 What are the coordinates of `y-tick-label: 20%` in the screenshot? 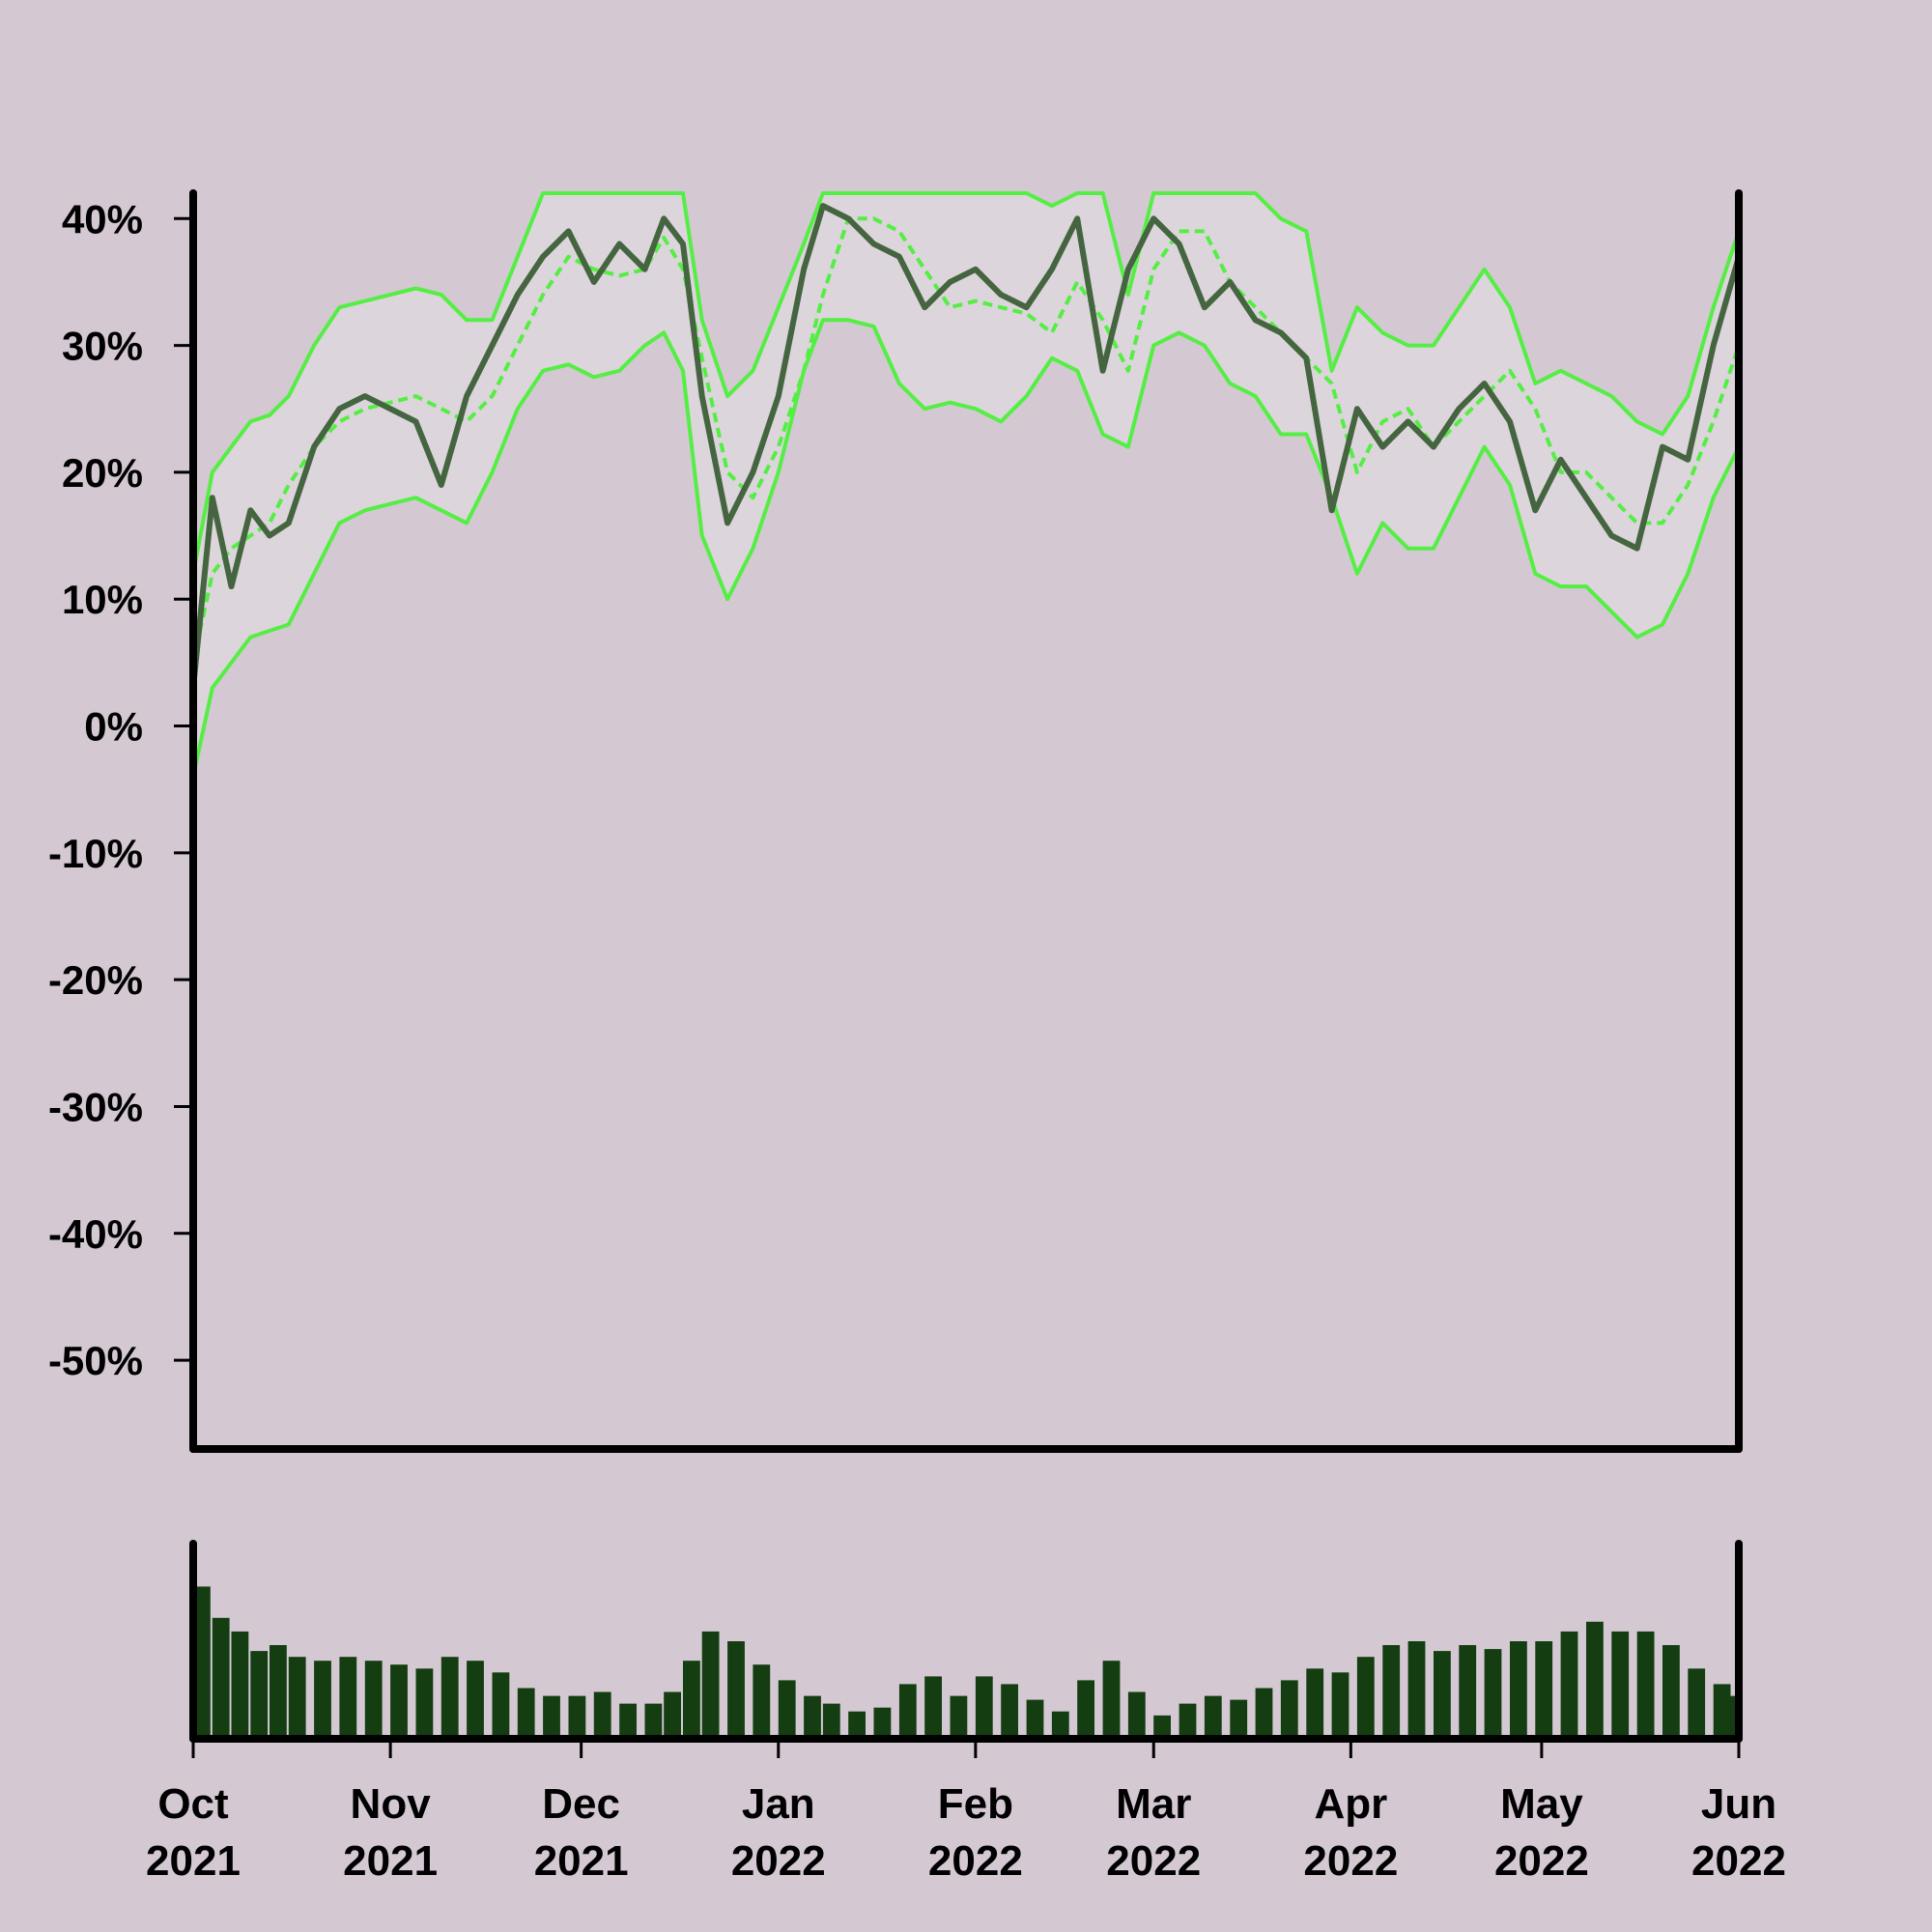 It's located at (102, 473).